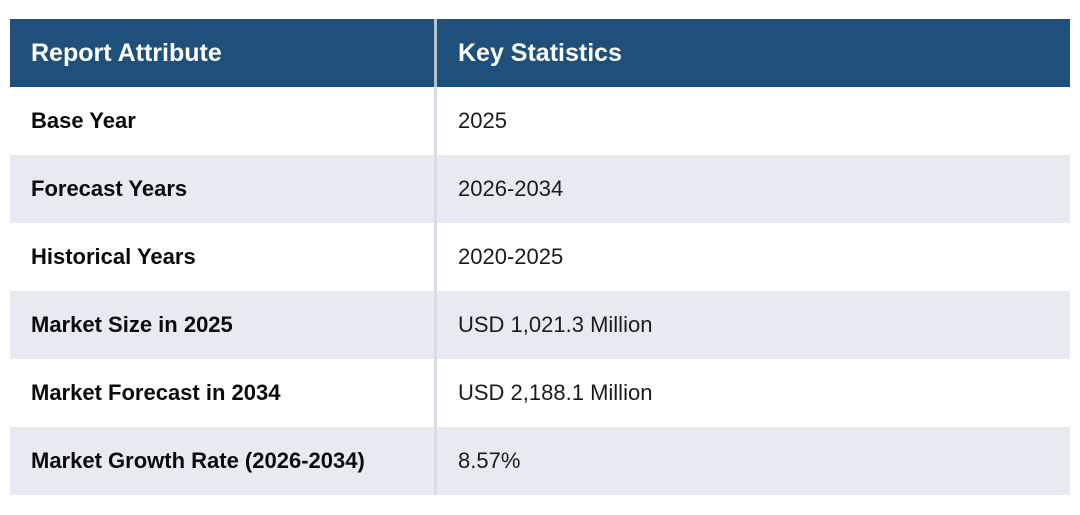 The image size is (1080, 515). What do you see at coordinates (113, 256) in the screenshot?
I see `attribute-label: Historical Years` at bounding box center [113, 256].